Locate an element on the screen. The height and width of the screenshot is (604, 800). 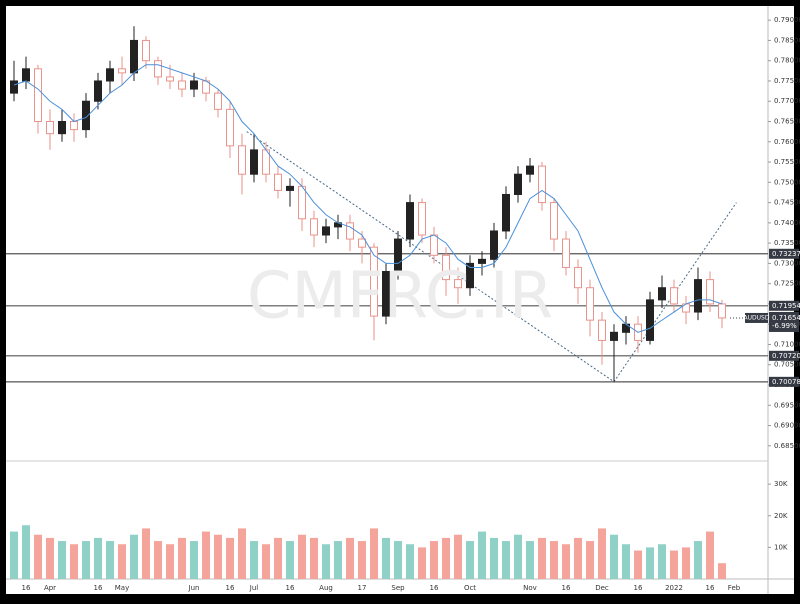
x-tick-label: Dec is located at coordinates (602, 588).